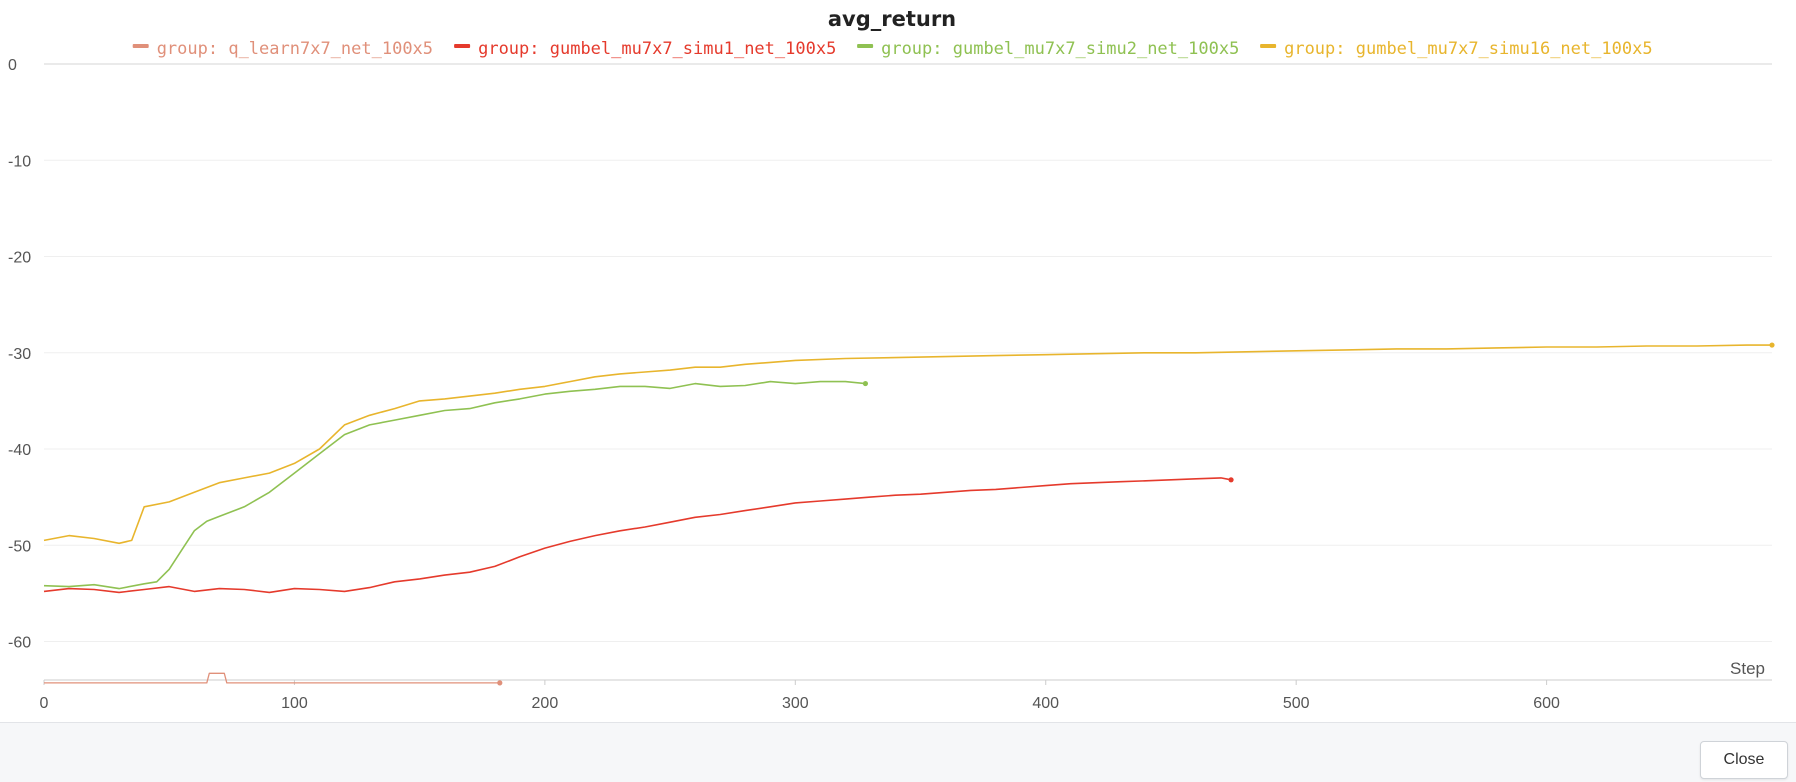 This screenshot has height=782, width=1796. What do you see at coordinates (19, 258) in the screenshot?
I see `y-tick-label: -20` at bounding box center [19, 258].